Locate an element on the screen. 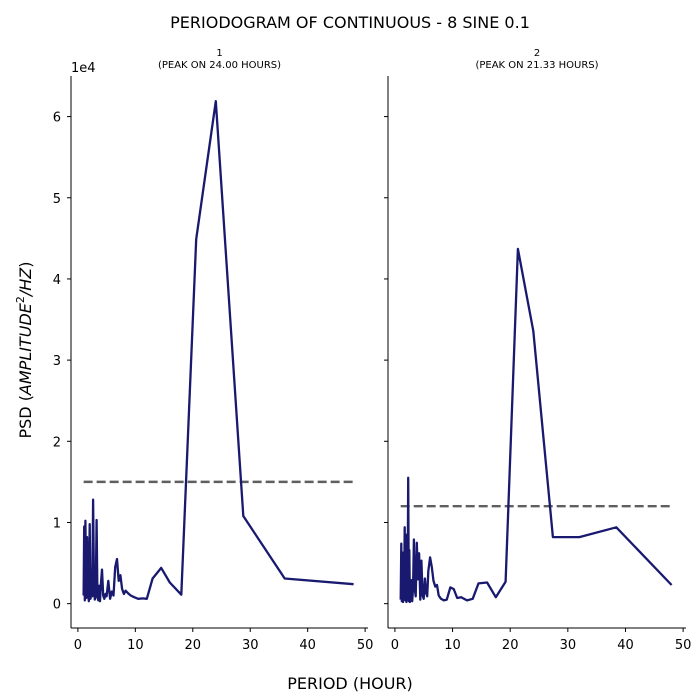 Image resolution: width=700 pixels, height=700 pixels. y-axis-label: PSD (AMPLITUDE2/HZ) is located at coordinates (24, 349).